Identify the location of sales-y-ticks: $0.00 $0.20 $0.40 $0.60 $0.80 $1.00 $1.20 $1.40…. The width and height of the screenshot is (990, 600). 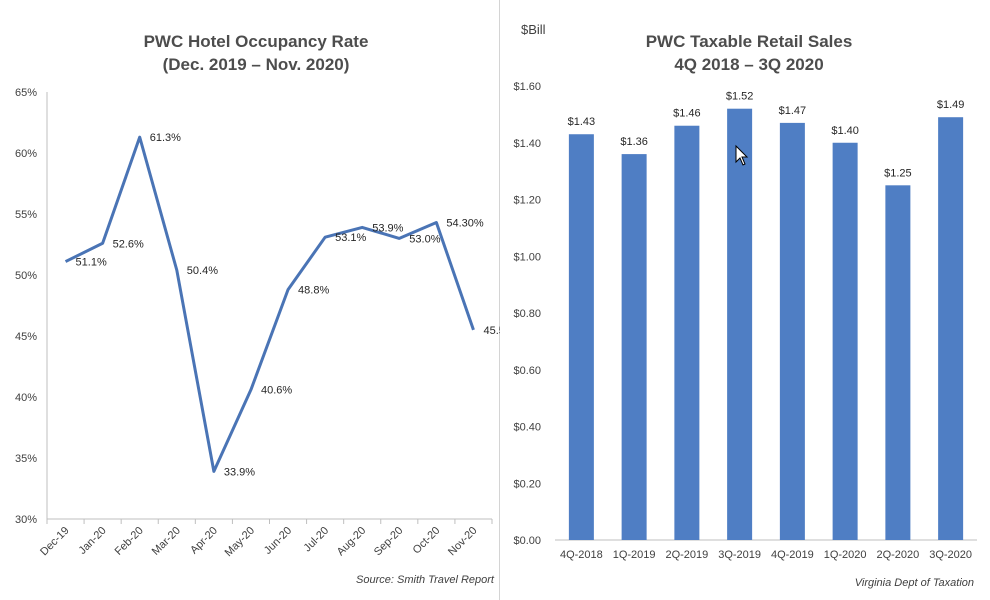
(527, 314).